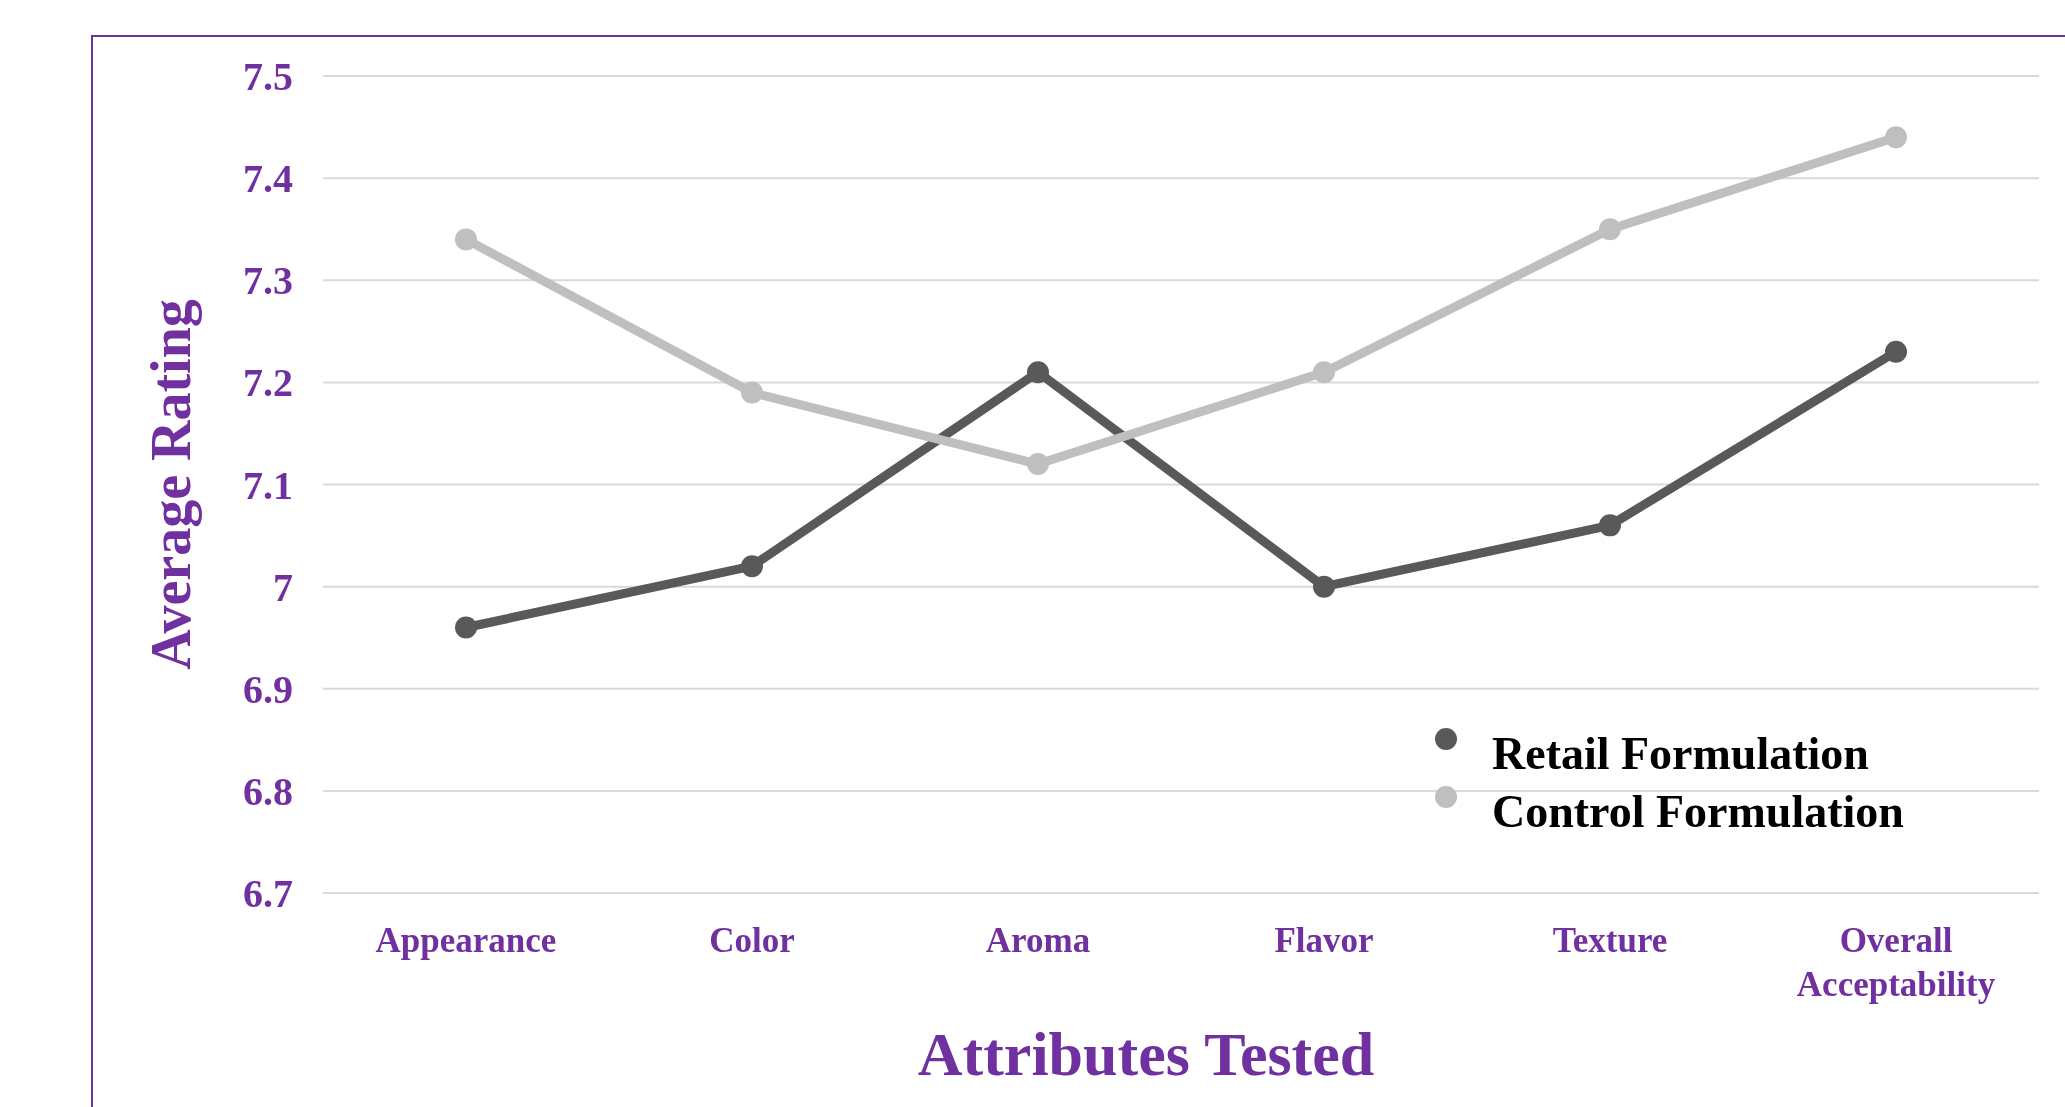  What do you see at coordinates (268, 689) in the screenshot?
I see `y-tick-label: 6.9` at bounding box center [268, 689].